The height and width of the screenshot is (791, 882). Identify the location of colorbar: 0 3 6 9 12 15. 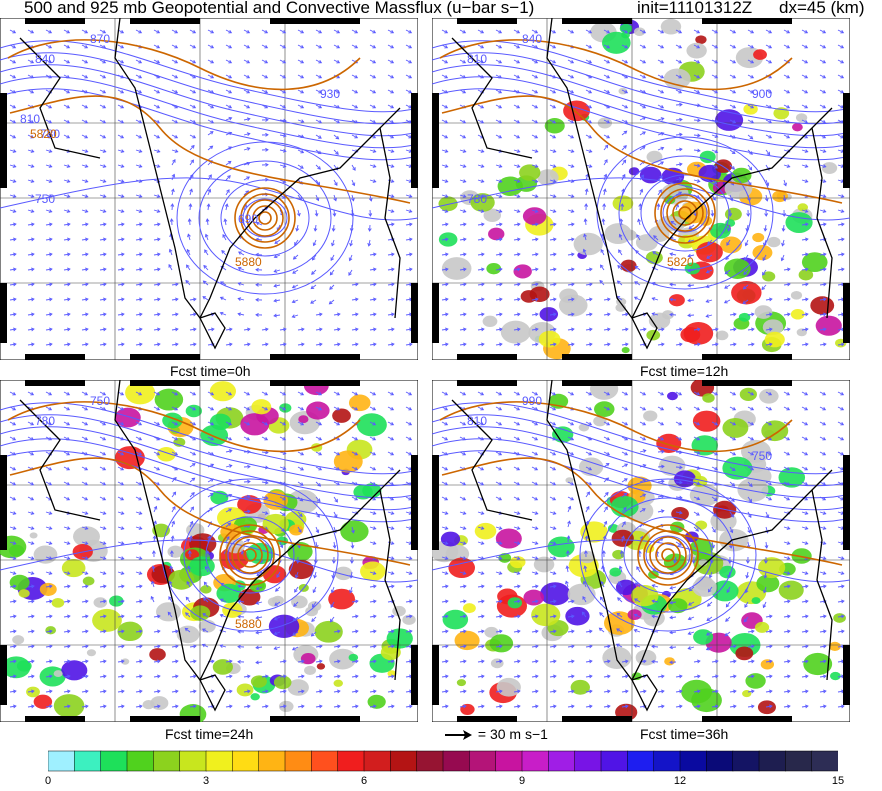
(444, 770).